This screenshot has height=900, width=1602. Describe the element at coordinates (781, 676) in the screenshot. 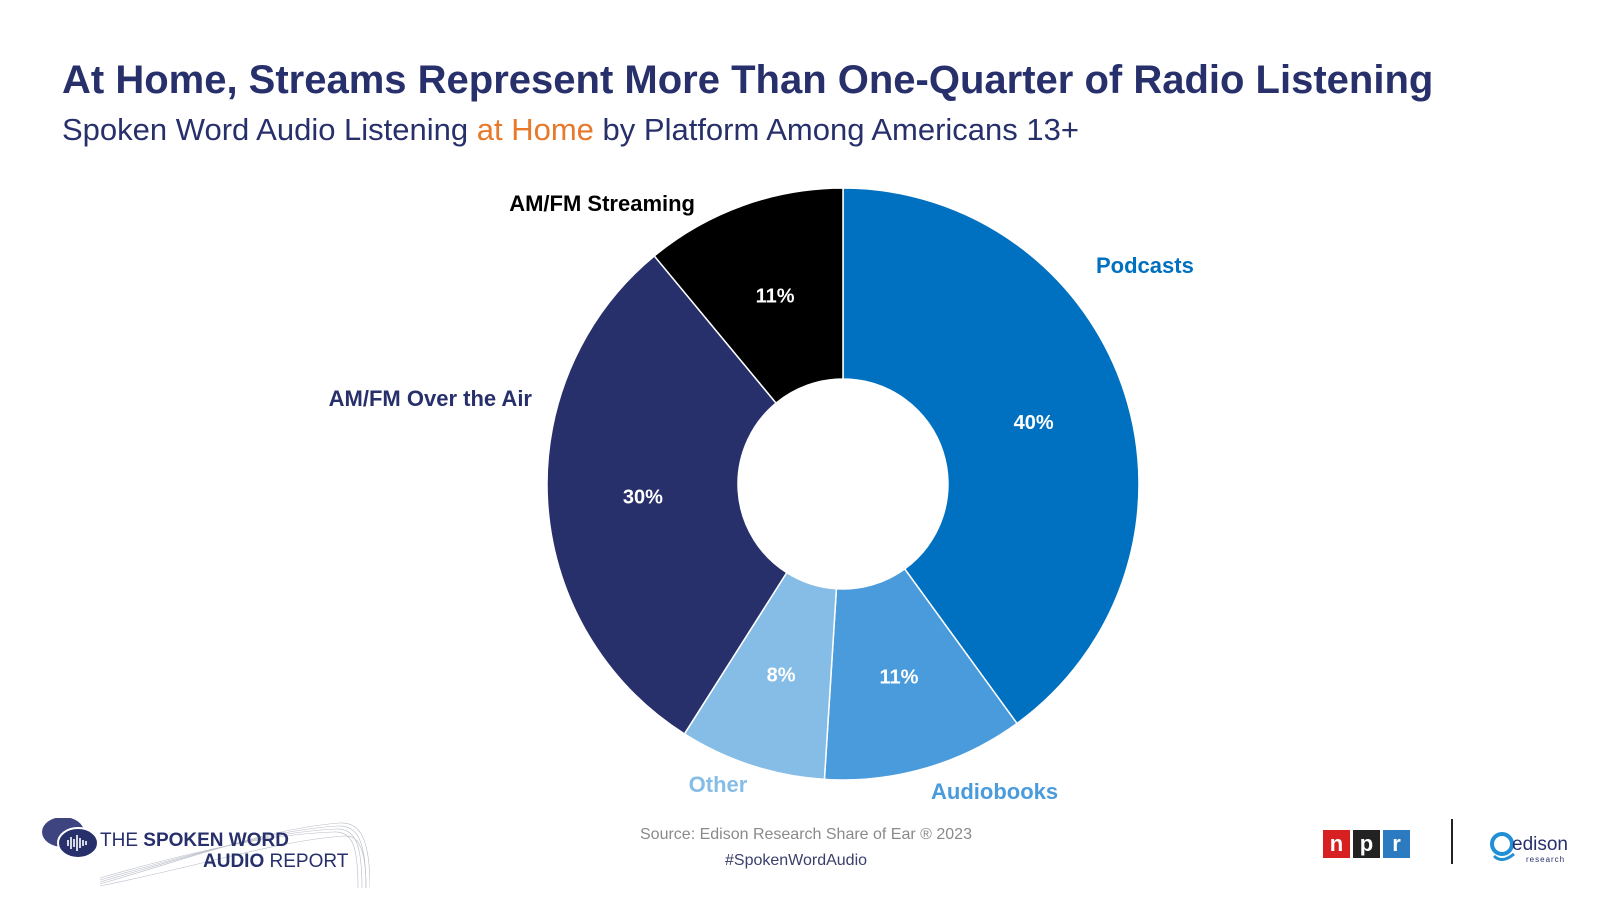

I see `value-label-2: 8%` at that location.